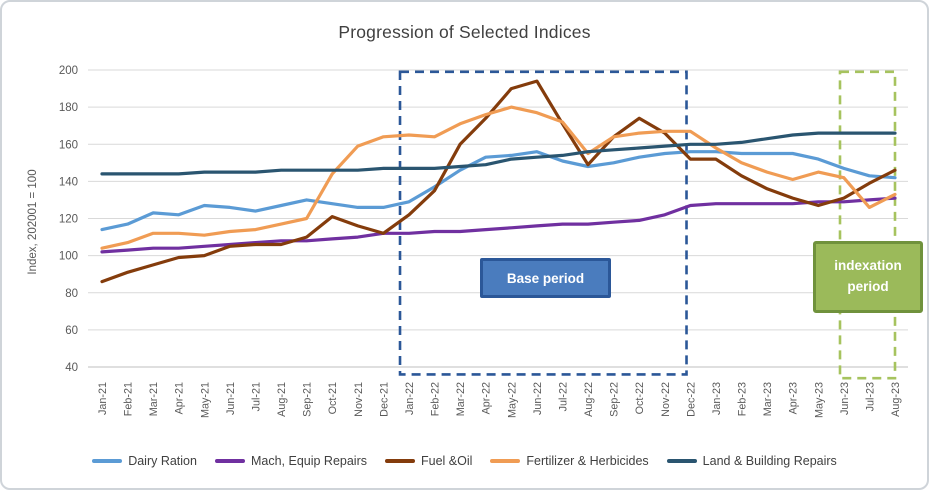  What do you see at coordinates (68, 71) in the screenshot?
I see `y-tick-label: 200` at bounding box center [68, 71].